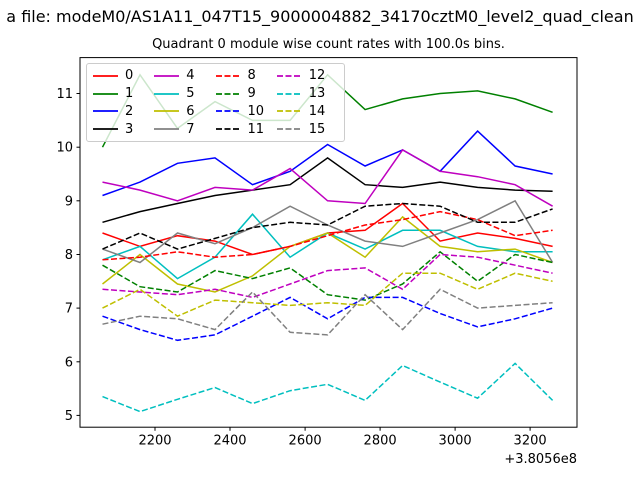  I want to click on legend-entry-11: 11, so click(246, 129).